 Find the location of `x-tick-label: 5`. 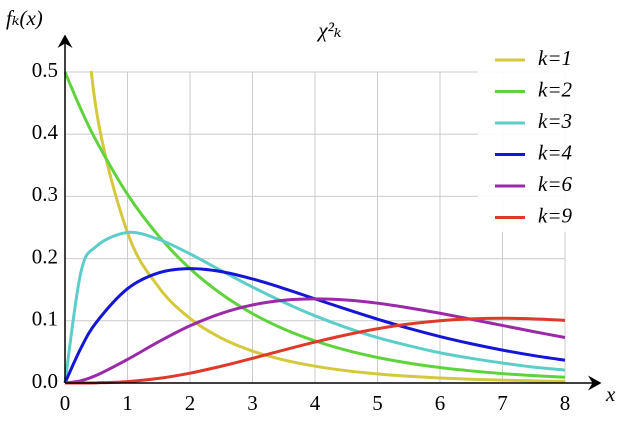

x-tick-label: 5 is located at coordinates (377, 403).